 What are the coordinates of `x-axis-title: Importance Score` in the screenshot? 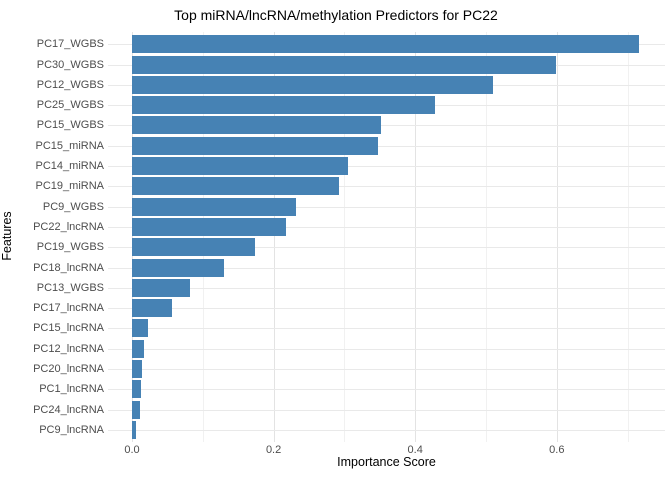 It's located at (386, 462).